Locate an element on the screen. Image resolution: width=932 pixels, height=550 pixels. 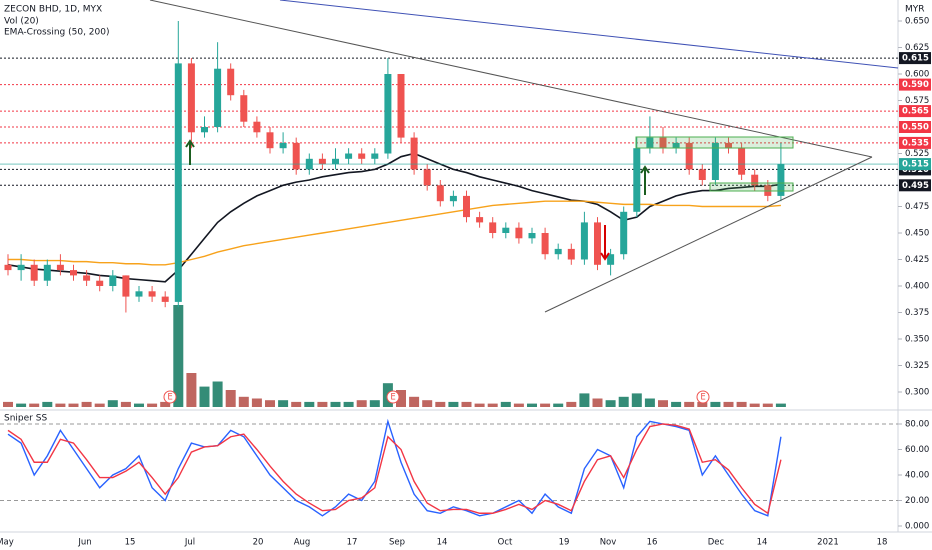
currency: MYR is located at coordinates (915, 10).